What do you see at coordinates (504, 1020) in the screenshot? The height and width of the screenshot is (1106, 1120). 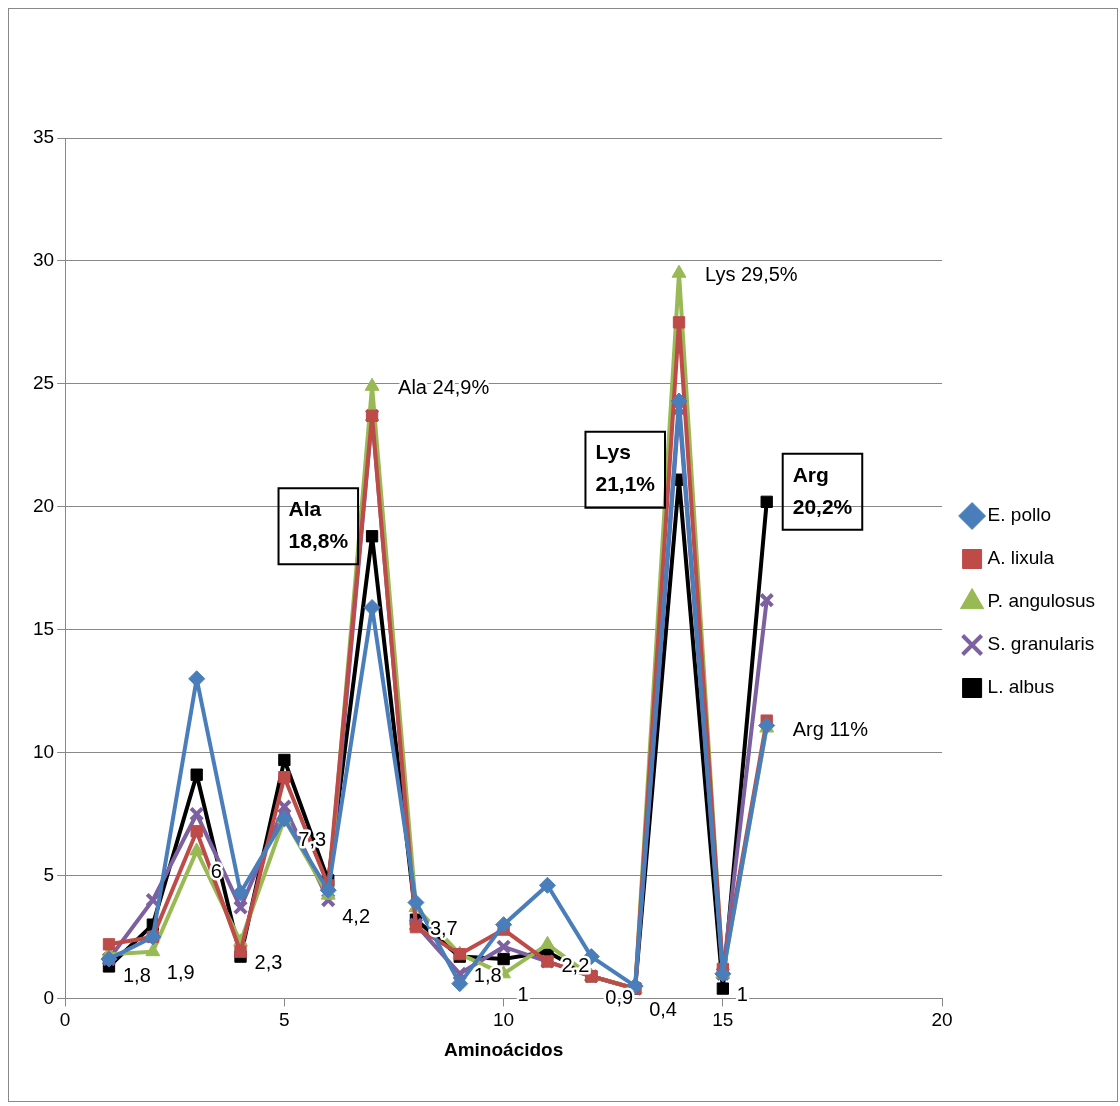 I see `x-tick-label: 10` at bounding box center [504, 1020].